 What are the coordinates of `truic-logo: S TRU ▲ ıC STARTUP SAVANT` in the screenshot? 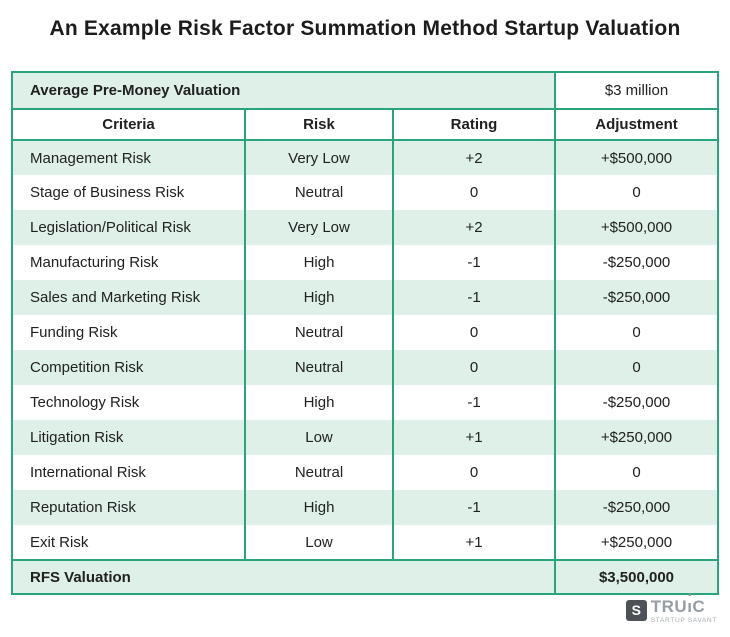 It's located at (671, 608).